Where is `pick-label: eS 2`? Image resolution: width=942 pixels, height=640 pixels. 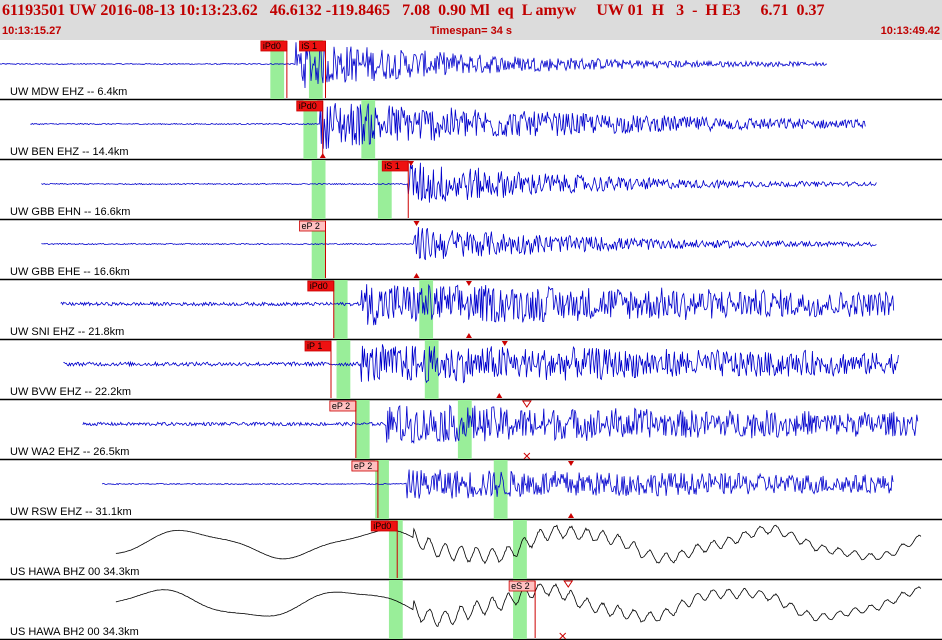 pick-label: eS 2 is located at coordinates (520, 586).